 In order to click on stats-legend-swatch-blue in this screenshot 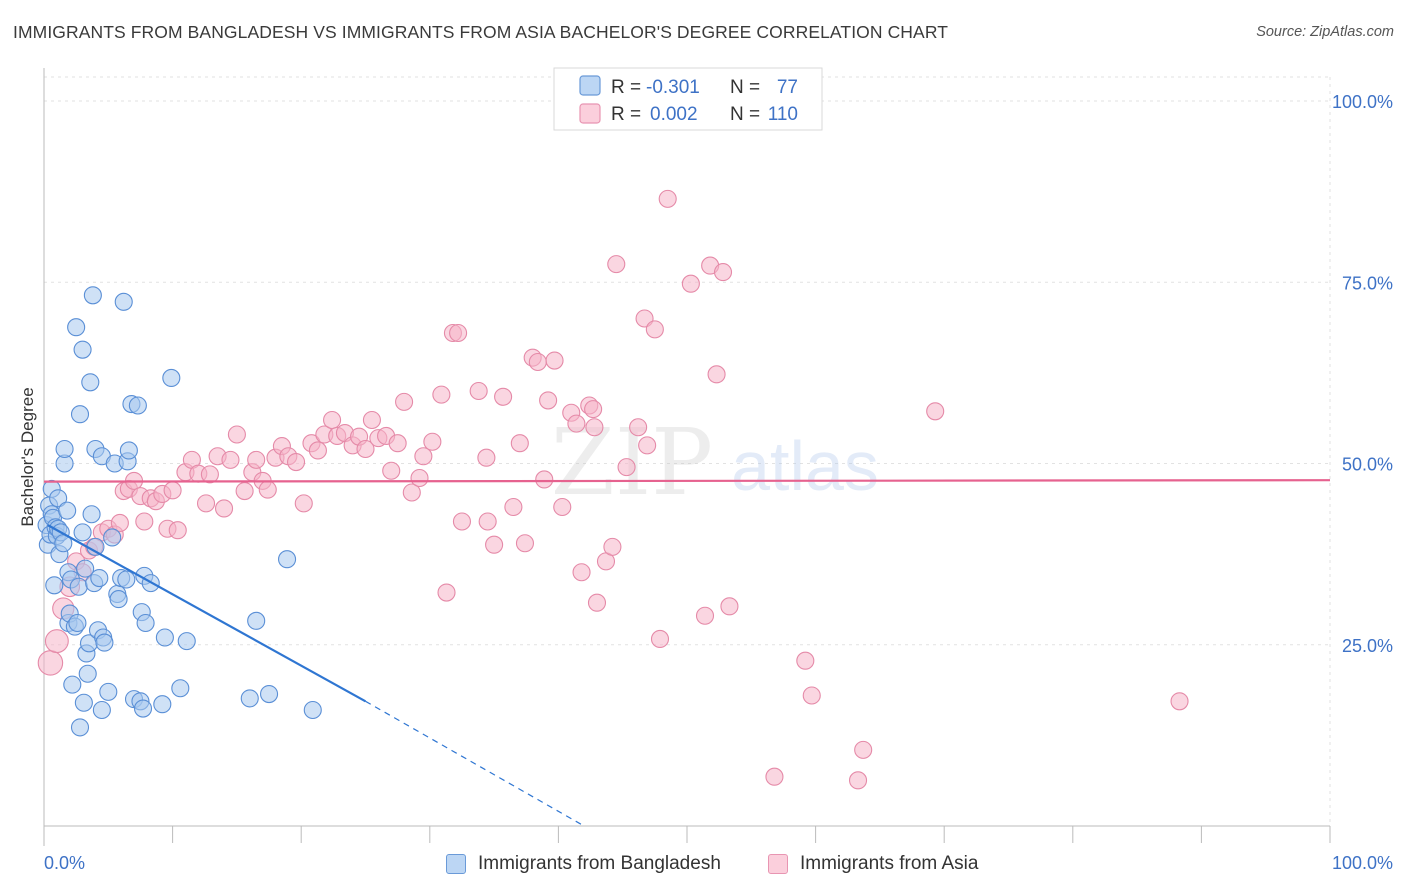, I will do `click(590, 85)`.